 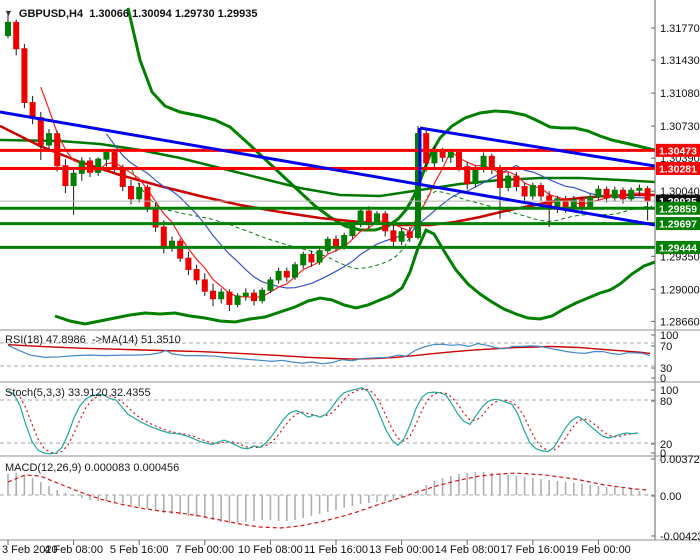 What do you see at coordinates (666, 402) in the screenshot?
I see `indicator-axis-label: 80` at bounding box center [666, 402].